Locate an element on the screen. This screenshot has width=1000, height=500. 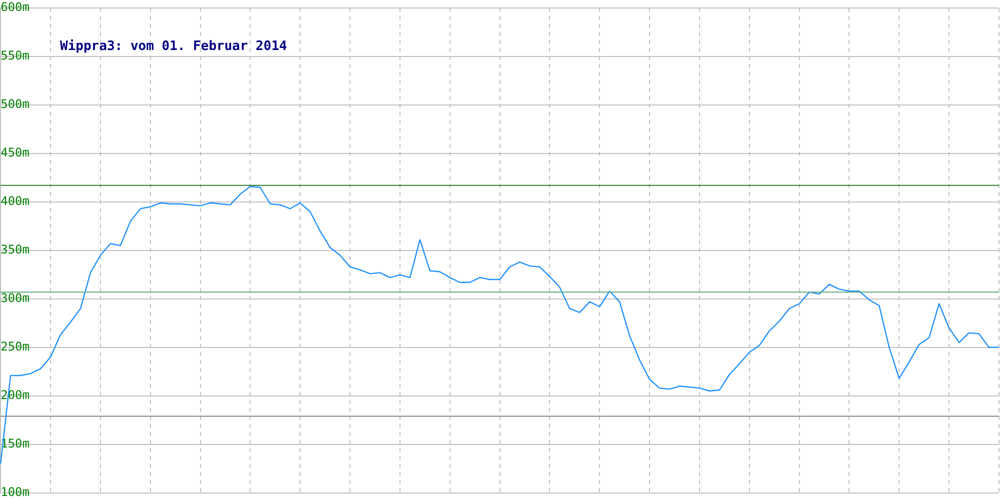
y-tick-label: 450m is located at coordinates (15, 153).